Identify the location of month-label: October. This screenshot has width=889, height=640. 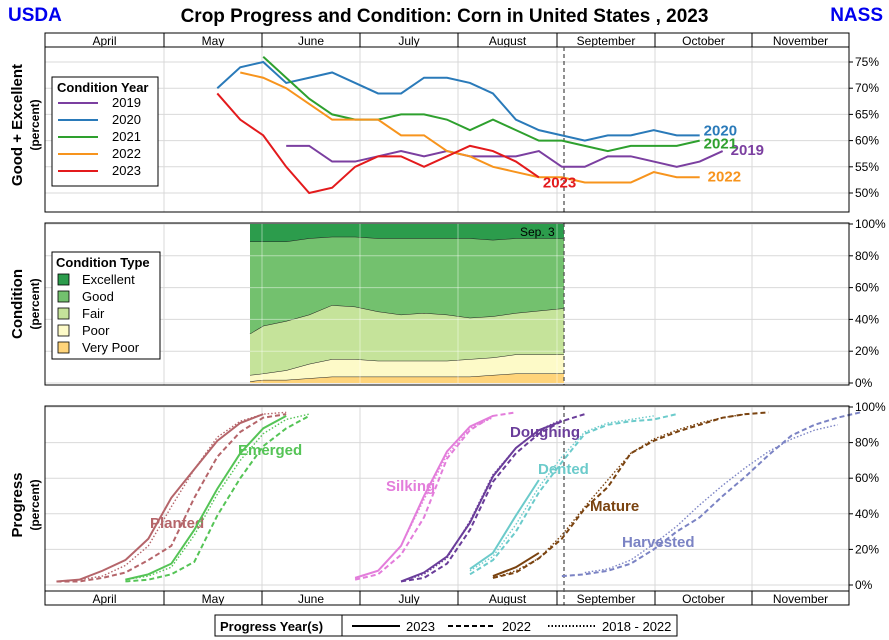
(703, 599).